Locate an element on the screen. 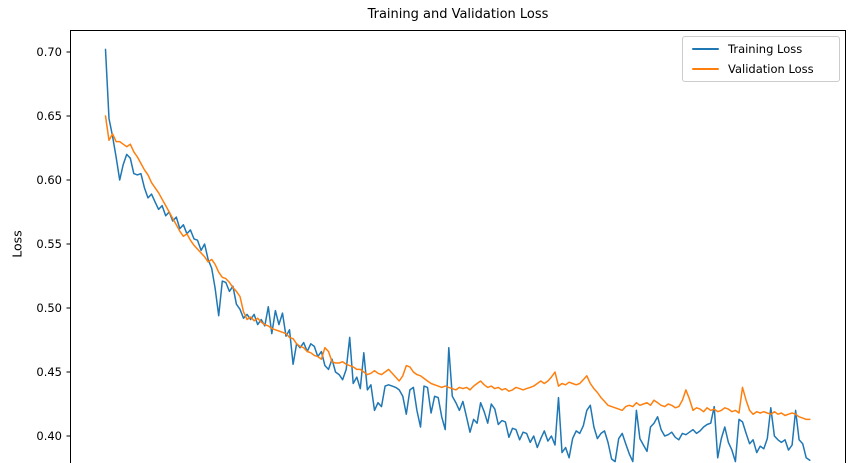  y-tick-label: 0.65 is located at coordinates (49, 115).